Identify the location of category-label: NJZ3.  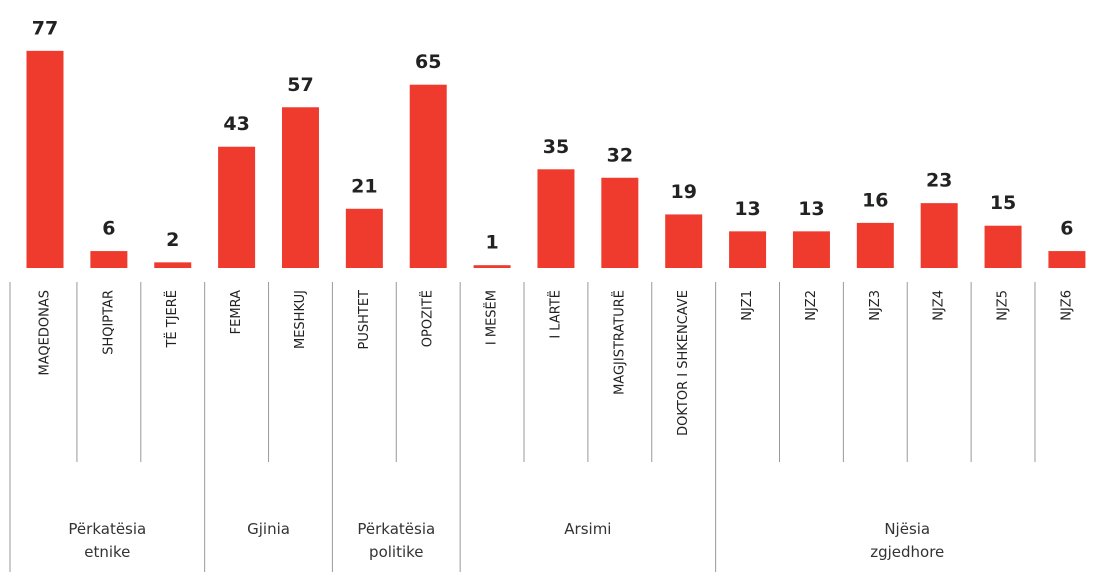
(875, 305).